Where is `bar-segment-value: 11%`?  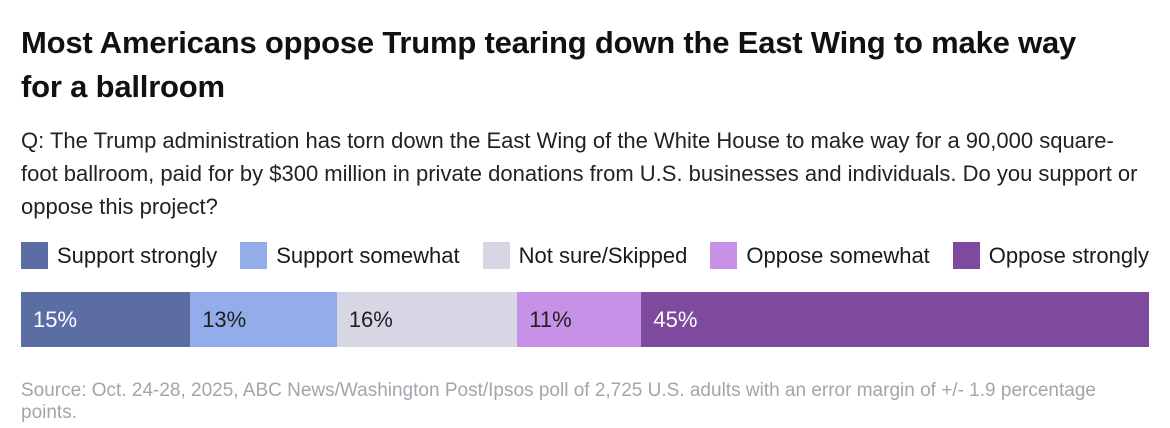
bar-segment-value: 11% is located at coordinates (550, 319).